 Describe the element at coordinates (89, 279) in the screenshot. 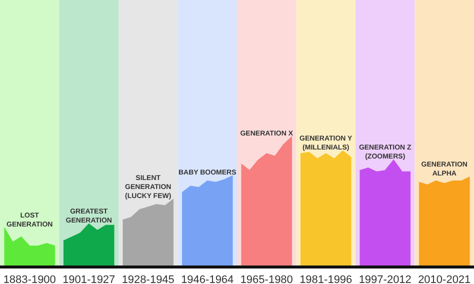

I see `x-tick-label: 1901-1927` at that location.